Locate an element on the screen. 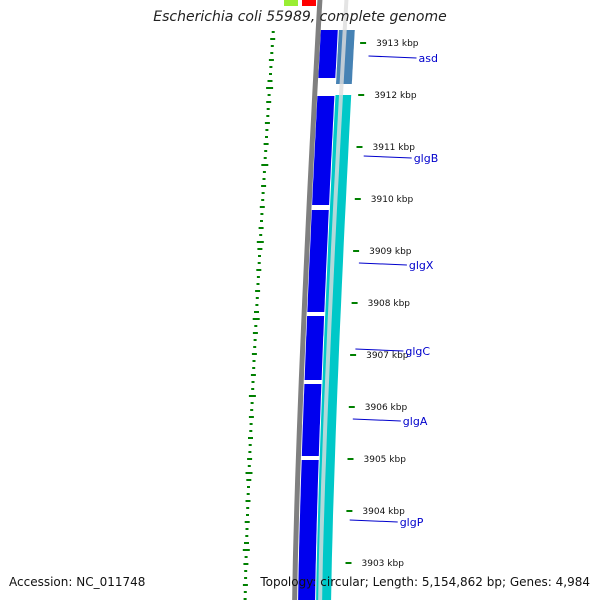 Image resolution: width=600 pixels, height=600 pixels. tick-label: 3909 kbp is located at coordinates (390, 252).